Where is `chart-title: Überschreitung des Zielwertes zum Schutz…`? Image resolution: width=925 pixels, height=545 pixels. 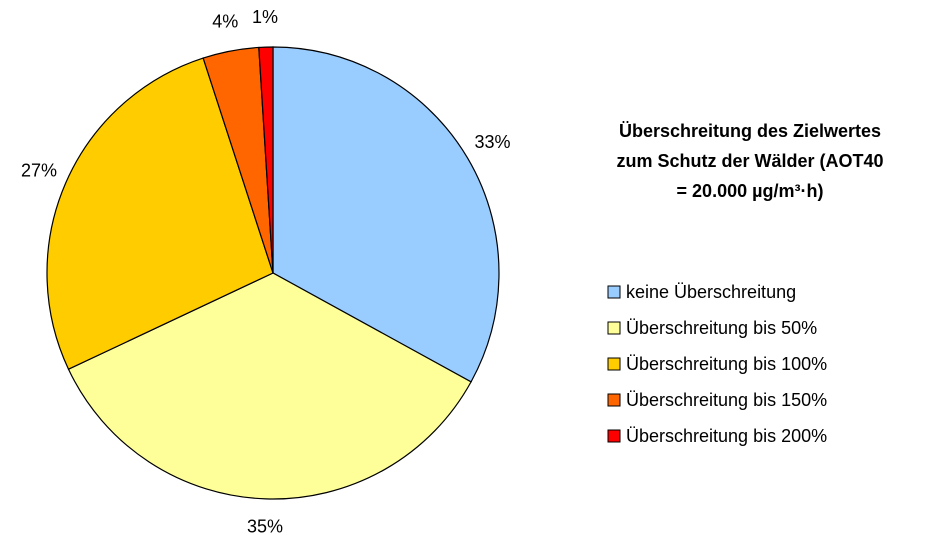
chart-title: Überschreitung des Zielwertes zum Schutz… is located at coordinates (750, 161).